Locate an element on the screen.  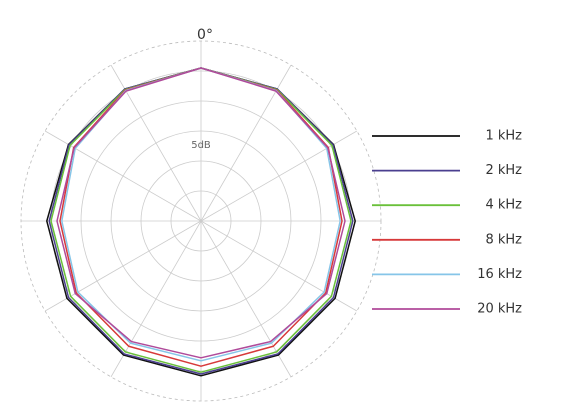
legend-label: 2 kHz is located at coordinates (503, 170).